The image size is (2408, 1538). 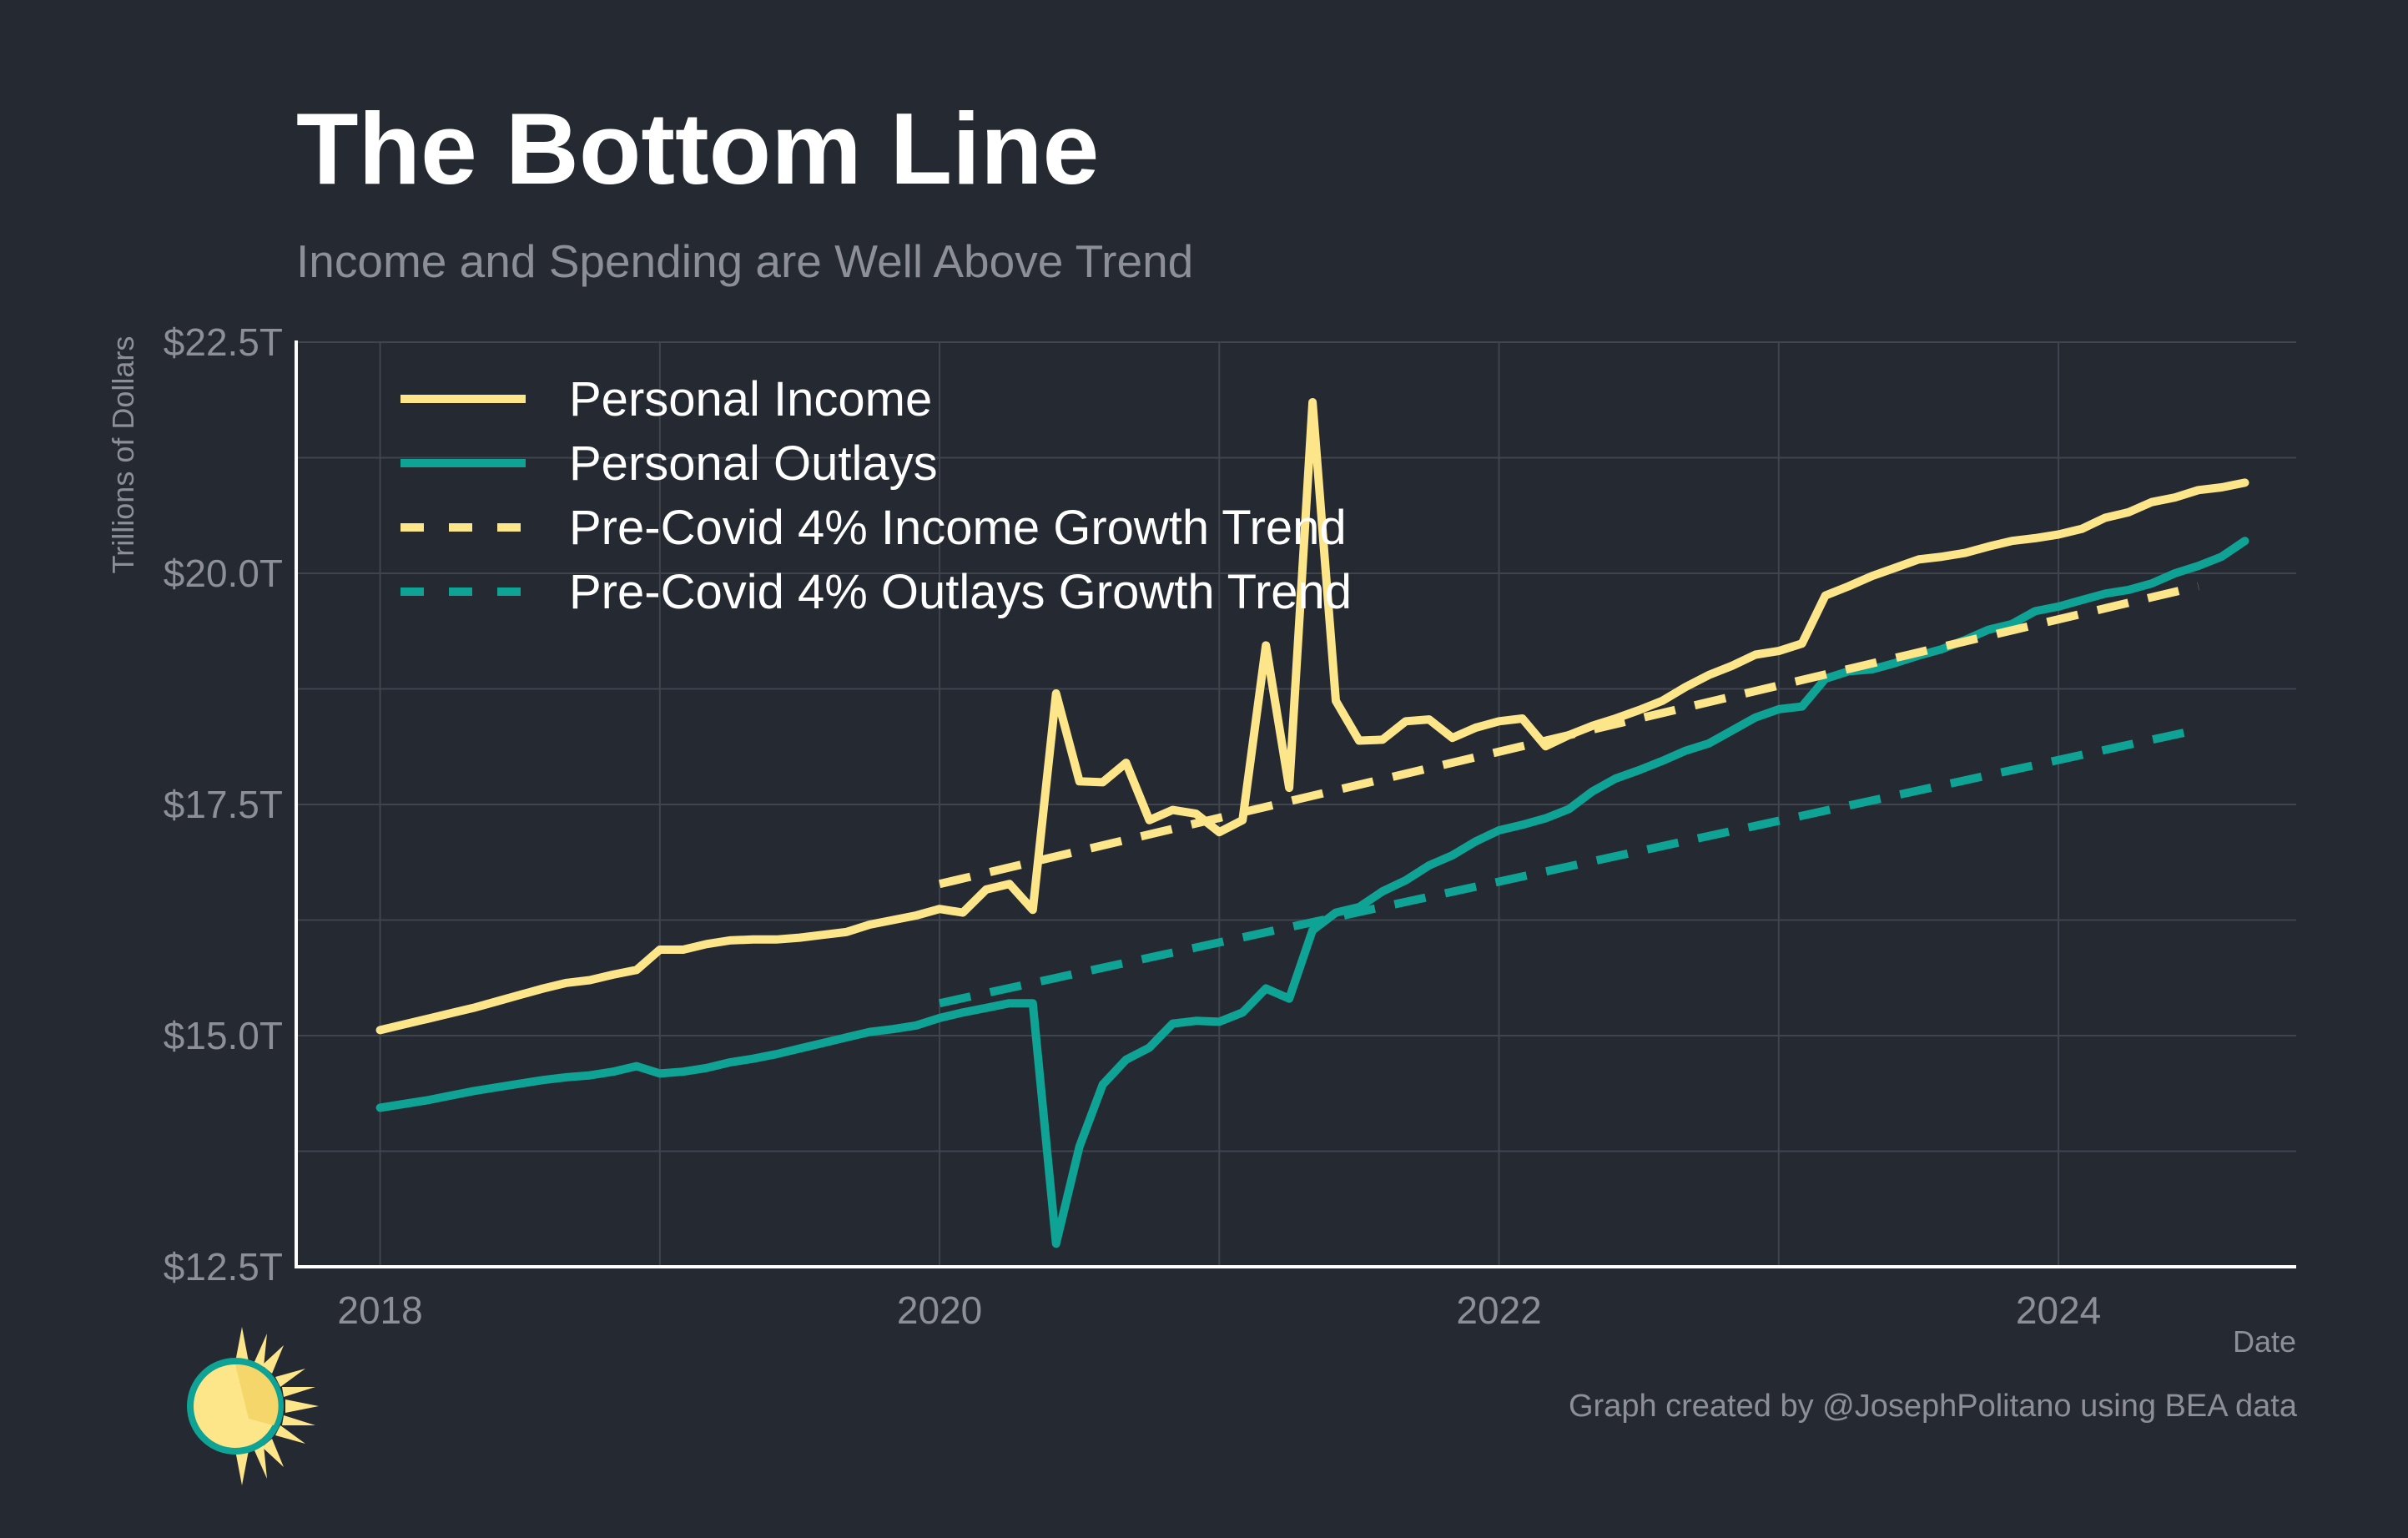 What do you see at coordinates (939, 1310) in the screenshot?
I see `x-tick-label: 2020` at bounding box center [939, 1310].